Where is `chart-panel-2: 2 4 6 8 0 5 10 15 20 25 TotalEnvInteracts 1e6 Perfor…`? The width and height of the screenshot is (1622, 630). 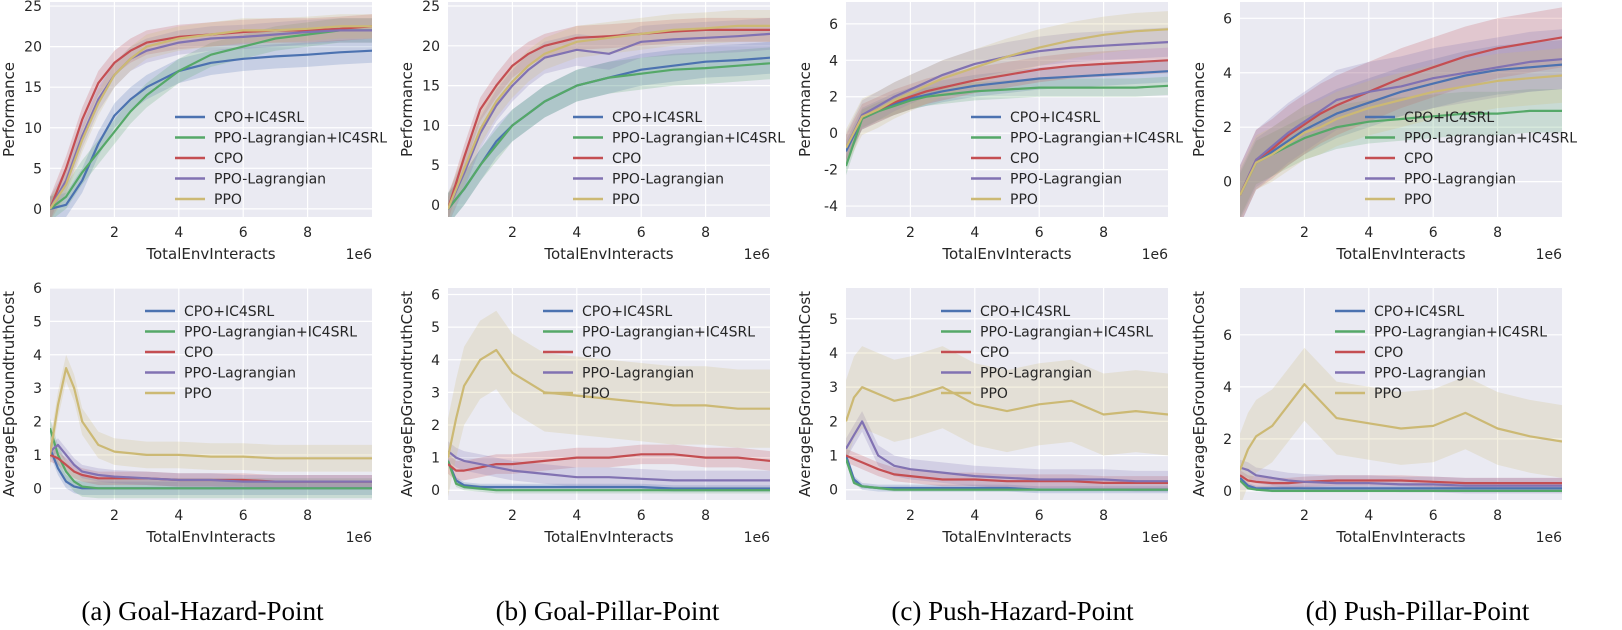
chart-panel-2: 2 4 6 8 0 5 10 15 20 25 TotalEnvInteracts 1e6 Perfor… is located at coordinates (591, 131).